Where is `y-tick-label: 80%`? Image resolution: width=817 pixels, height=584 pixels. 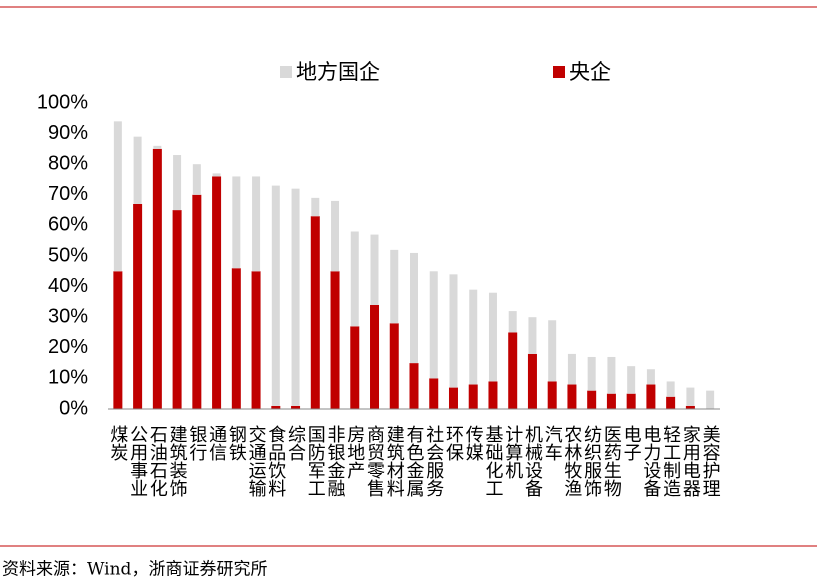
y-tick-label: 80% is located at coordinates (68, 163).